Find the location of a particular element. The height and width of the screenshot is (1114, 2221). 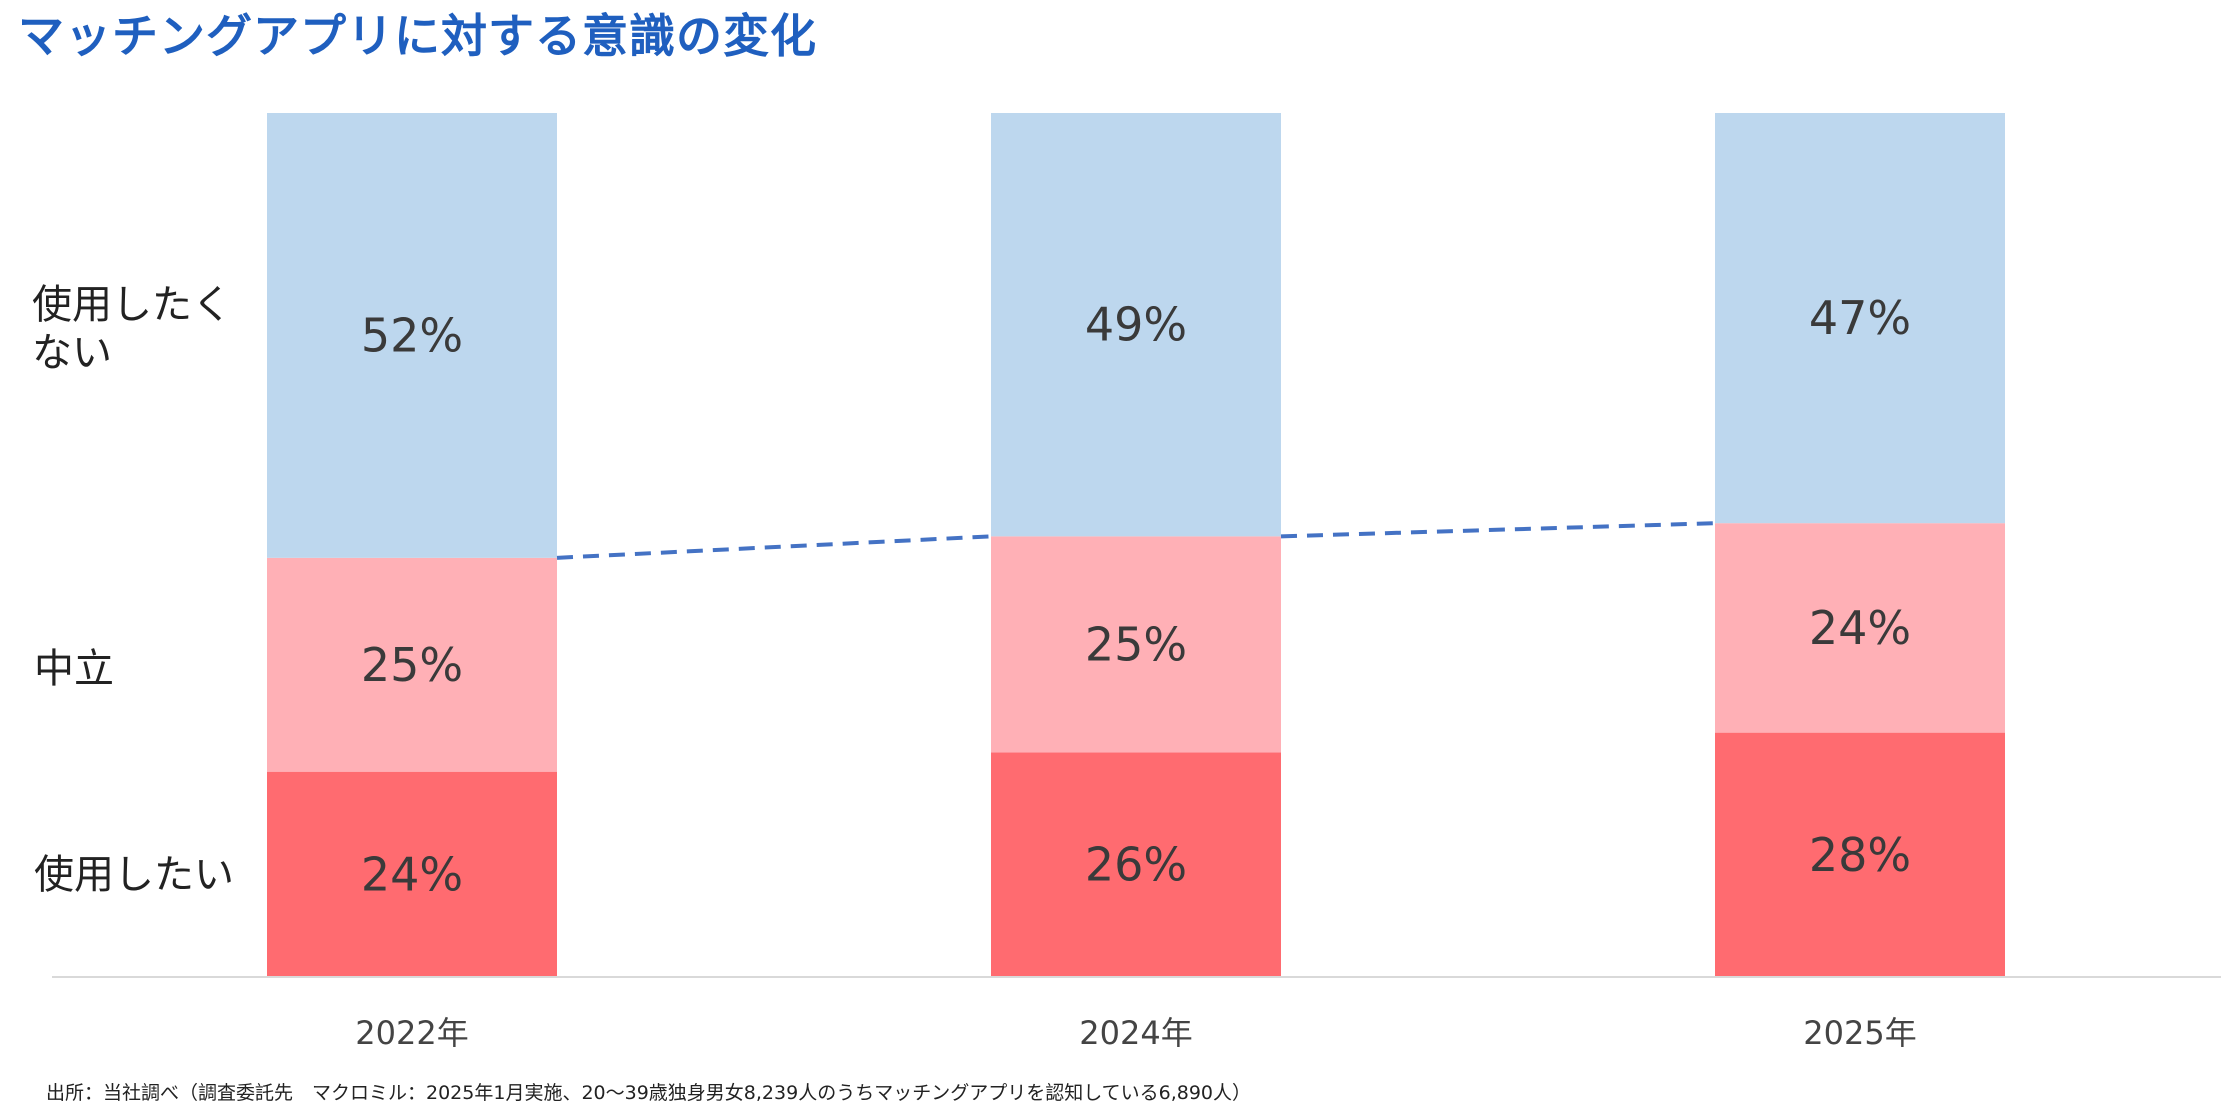

bar-segment-2025年-使用したい is located at coordinates (1860, 854).